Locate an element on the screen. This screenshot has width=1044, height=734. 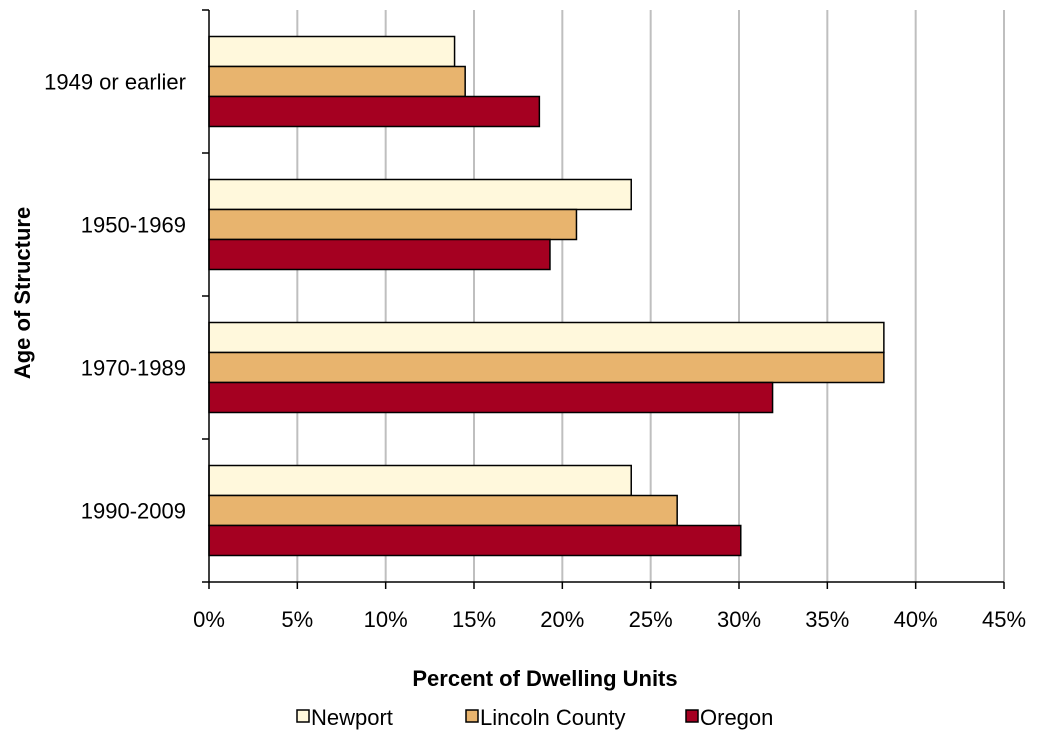
x-tick-label: 20% is located at coordinates (562, 619).